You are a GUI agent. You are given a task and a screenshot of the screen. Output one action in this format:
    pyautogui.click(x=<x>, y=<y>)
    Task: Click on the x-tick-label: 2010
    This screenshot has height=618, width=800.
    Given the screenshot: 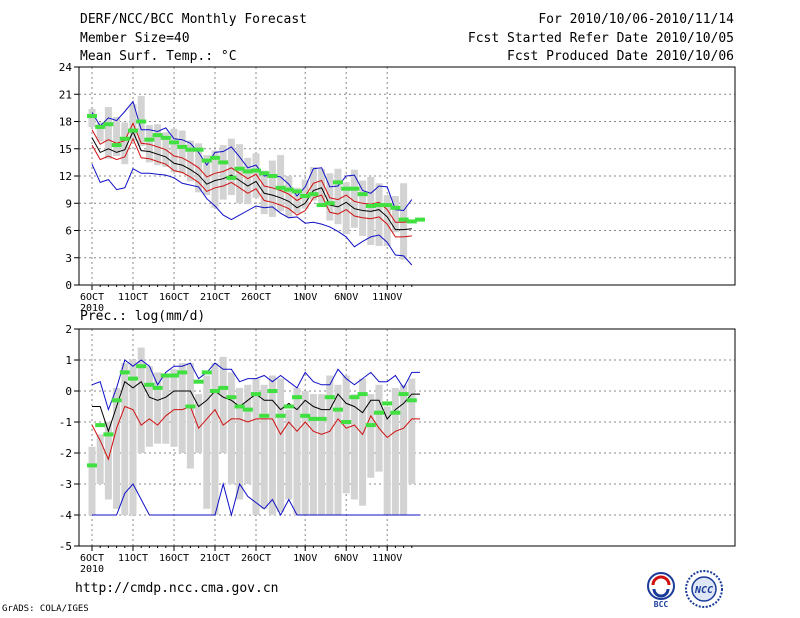 What is the action you would take?
    pyautogui.click(x=92, y=569)
    